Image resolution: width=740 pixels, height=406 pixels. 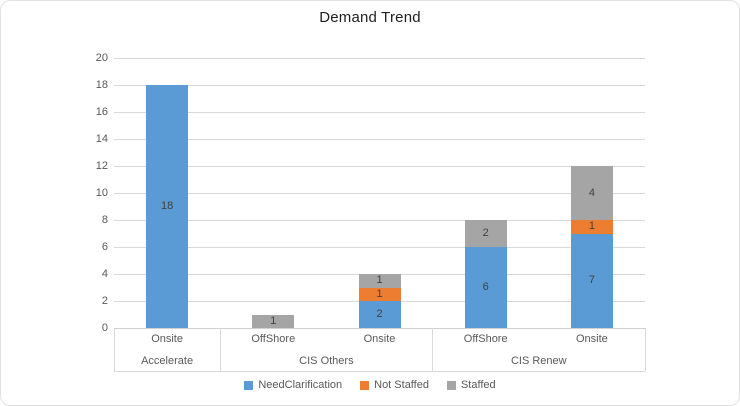 I want to click on chart-title: Demand Trend, so click(x=370, y=17).